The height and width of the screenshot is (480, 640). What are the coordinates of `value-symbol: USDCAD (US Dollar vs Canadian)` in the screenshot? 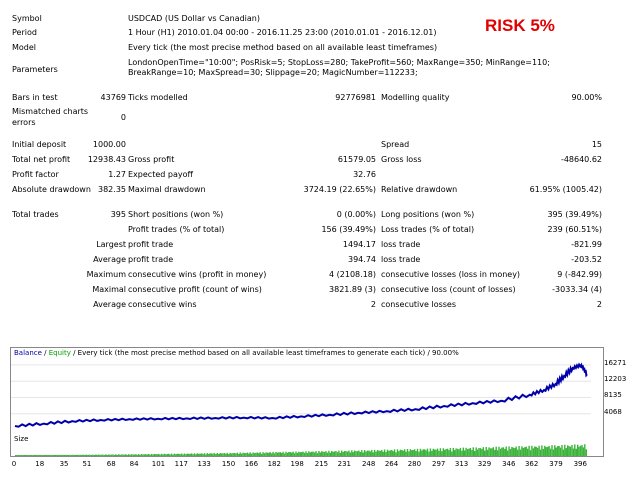 It's located at (194, 18).